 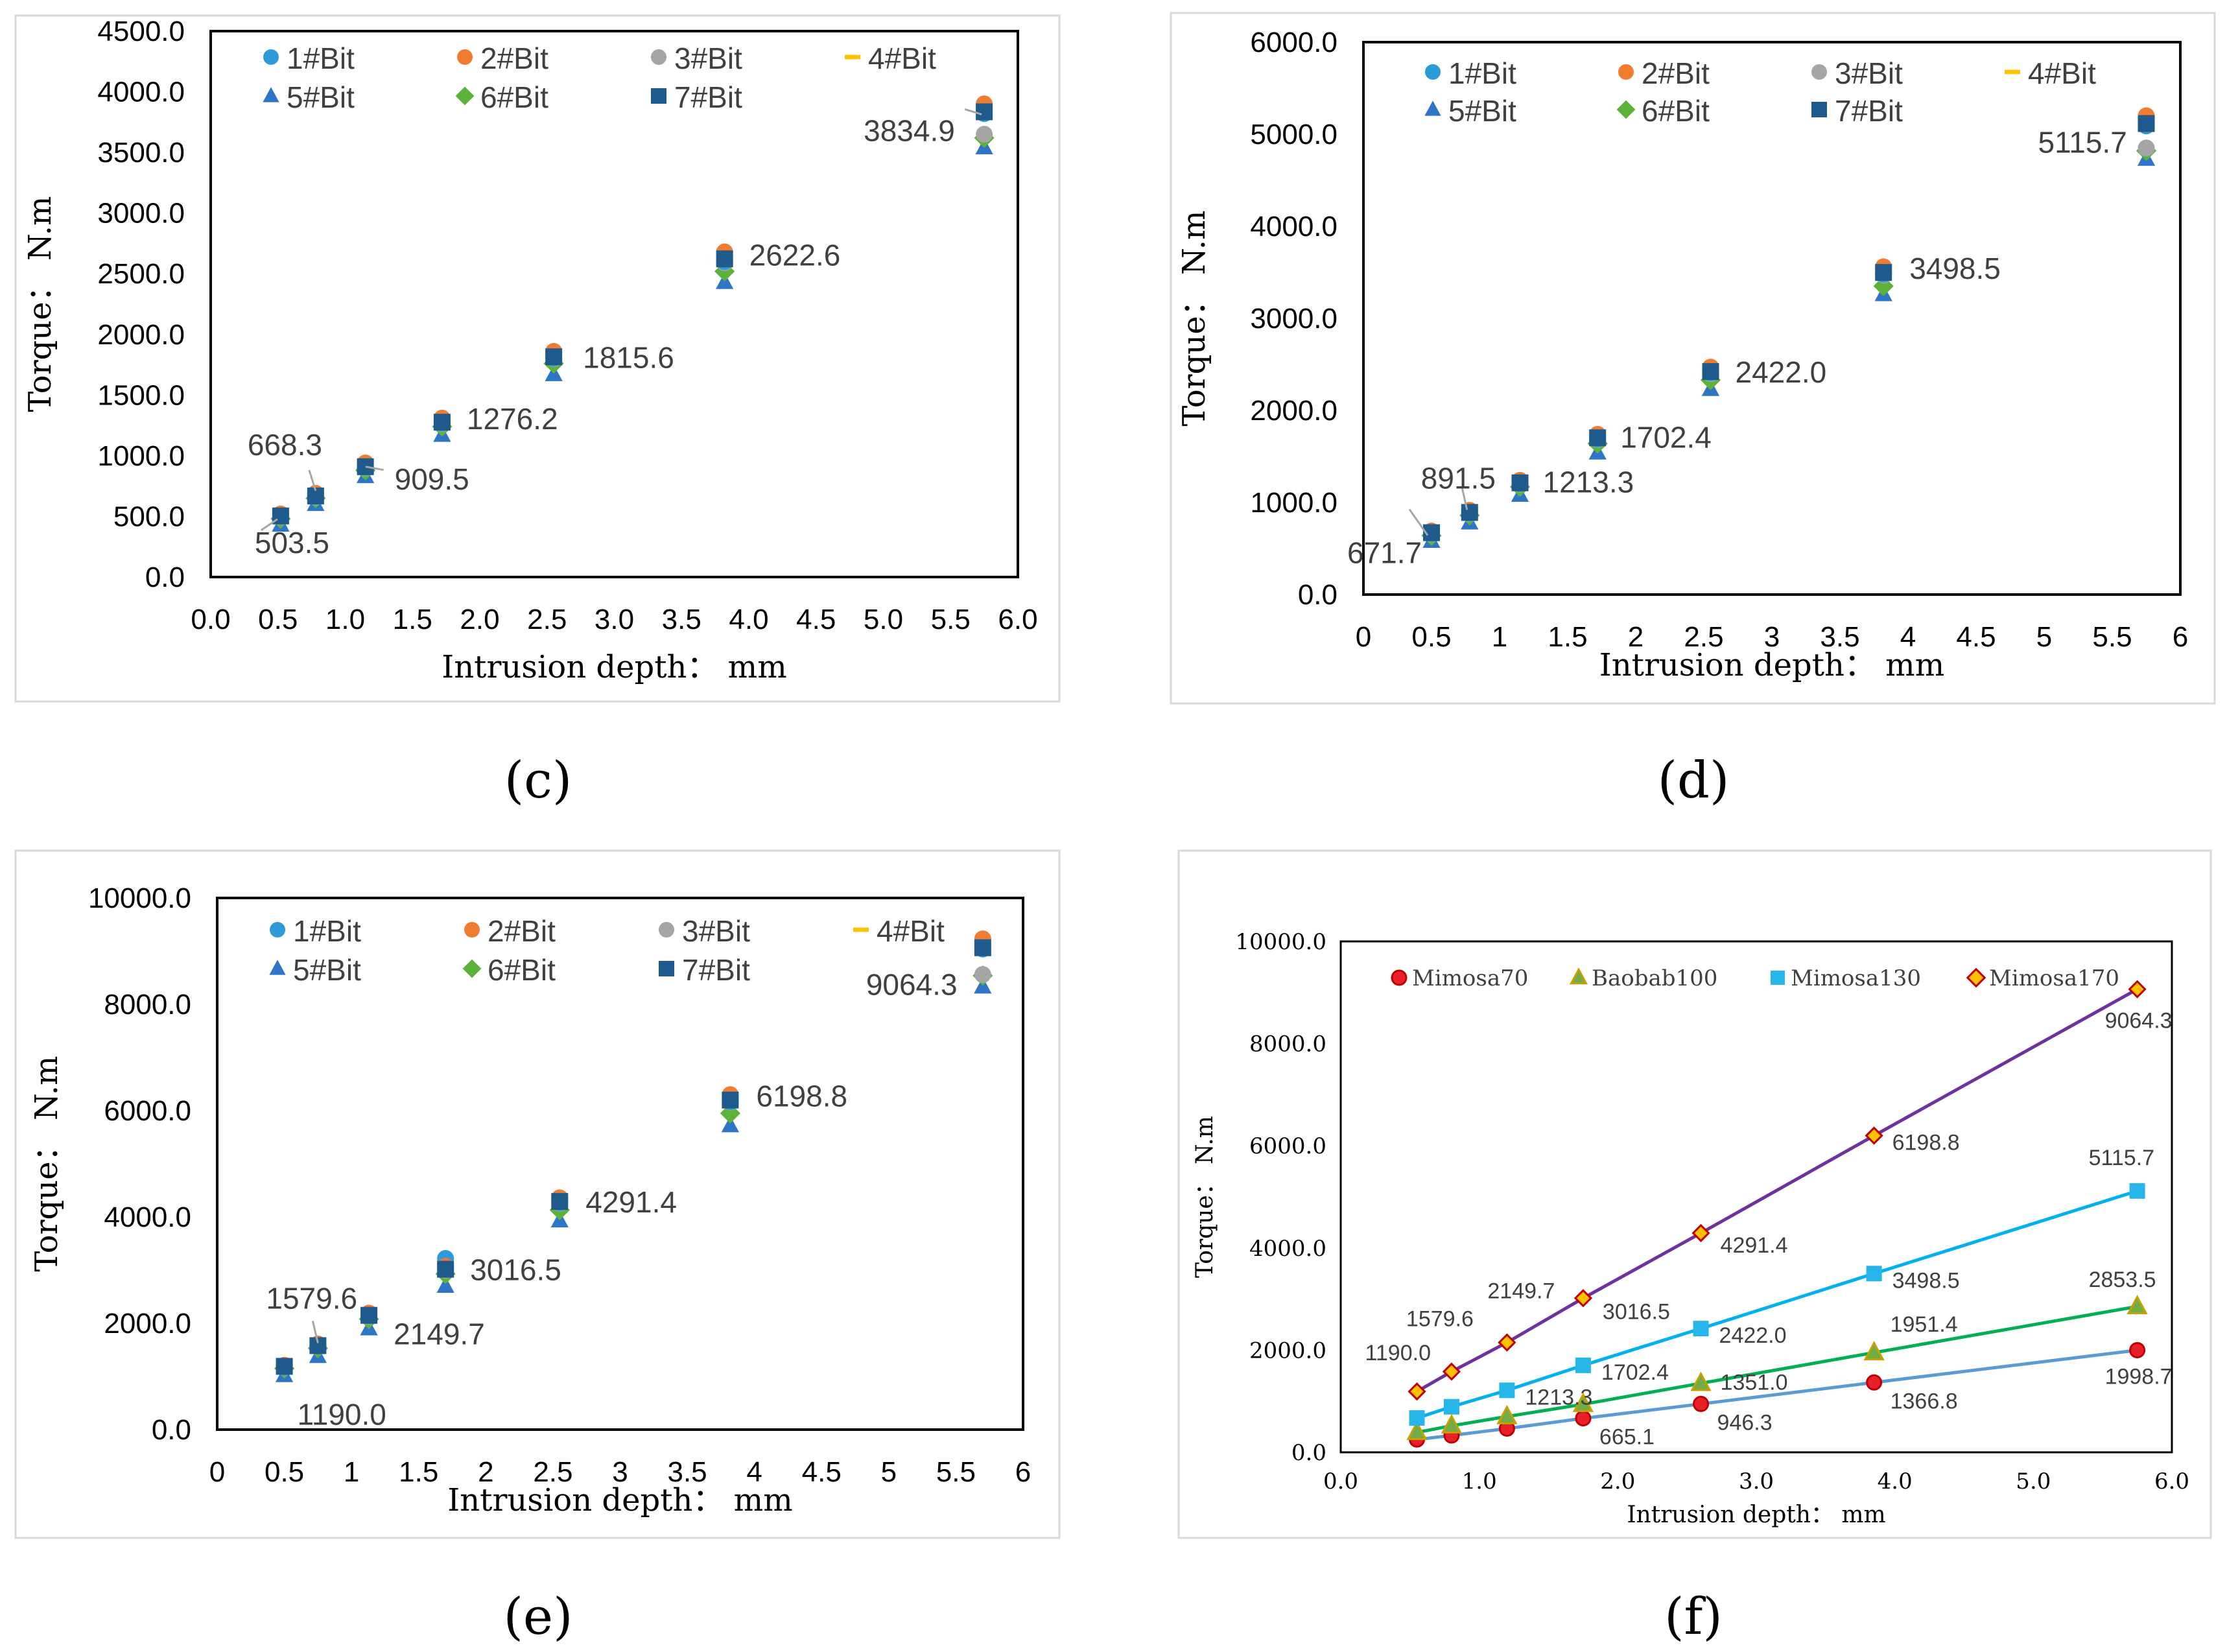 I want to click on legend-label: 7#Bit, so click(x=708, y=97).